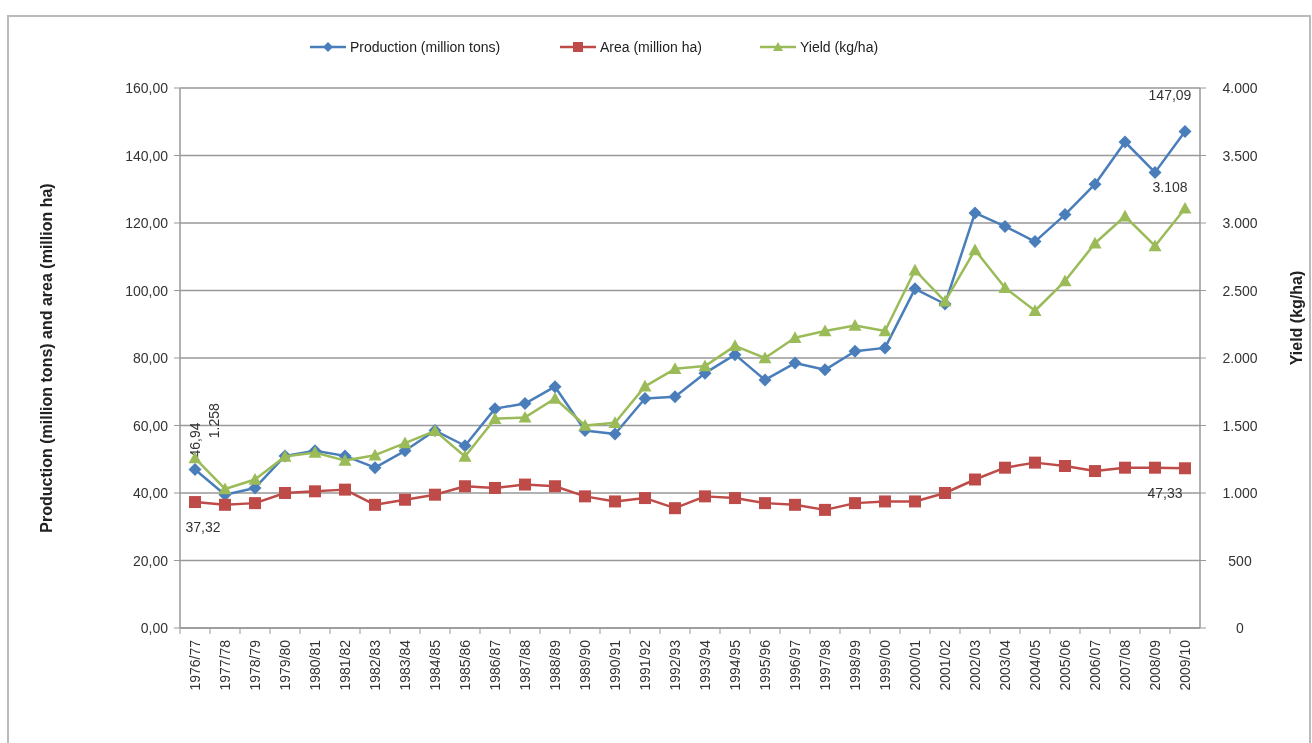  I want to click on y2-tick-label: 0, so click(1240, 628).